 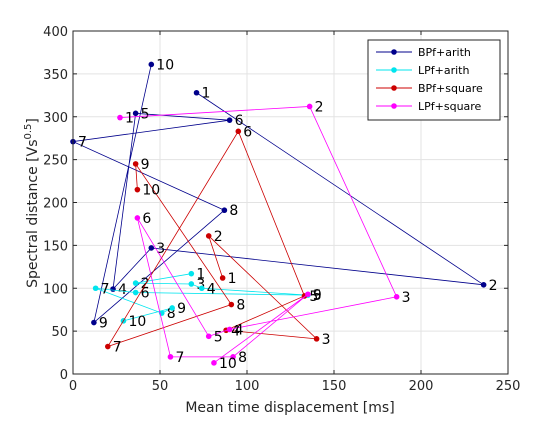 What do you see at coordinates (33, 214) in the screenshot?
I see `y-axis-label-main: Spectral distance [Vs` at bounding box center [33, 214].